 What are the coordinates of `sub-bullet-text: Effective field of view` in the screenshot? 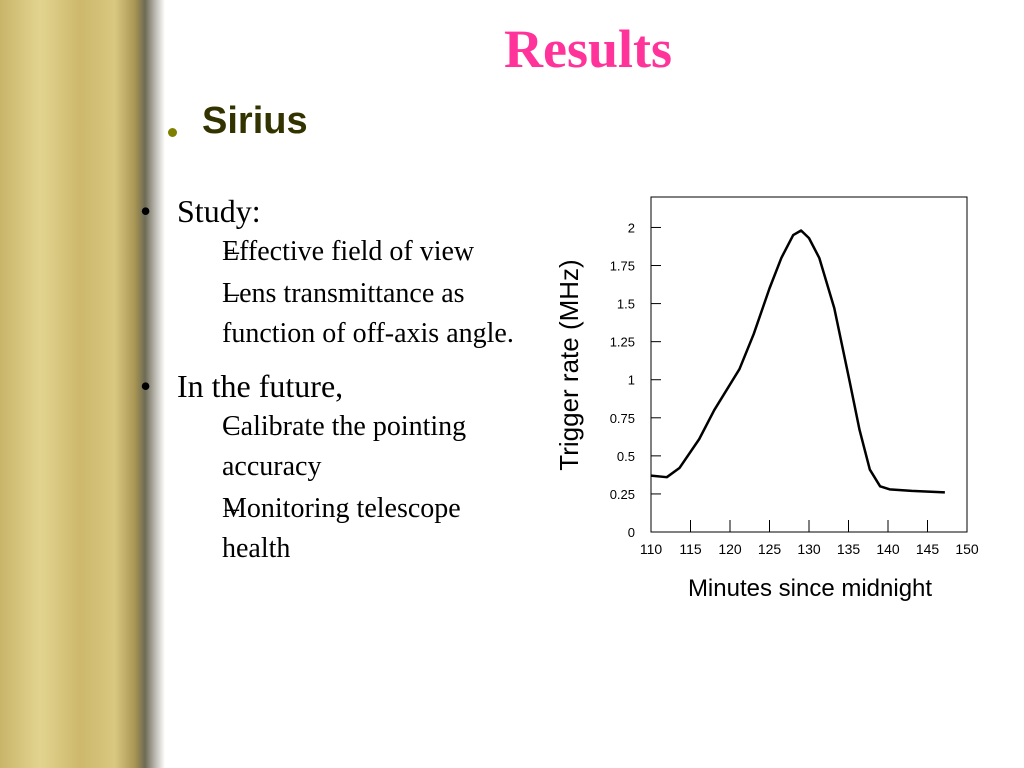 It's located at (348, 251).